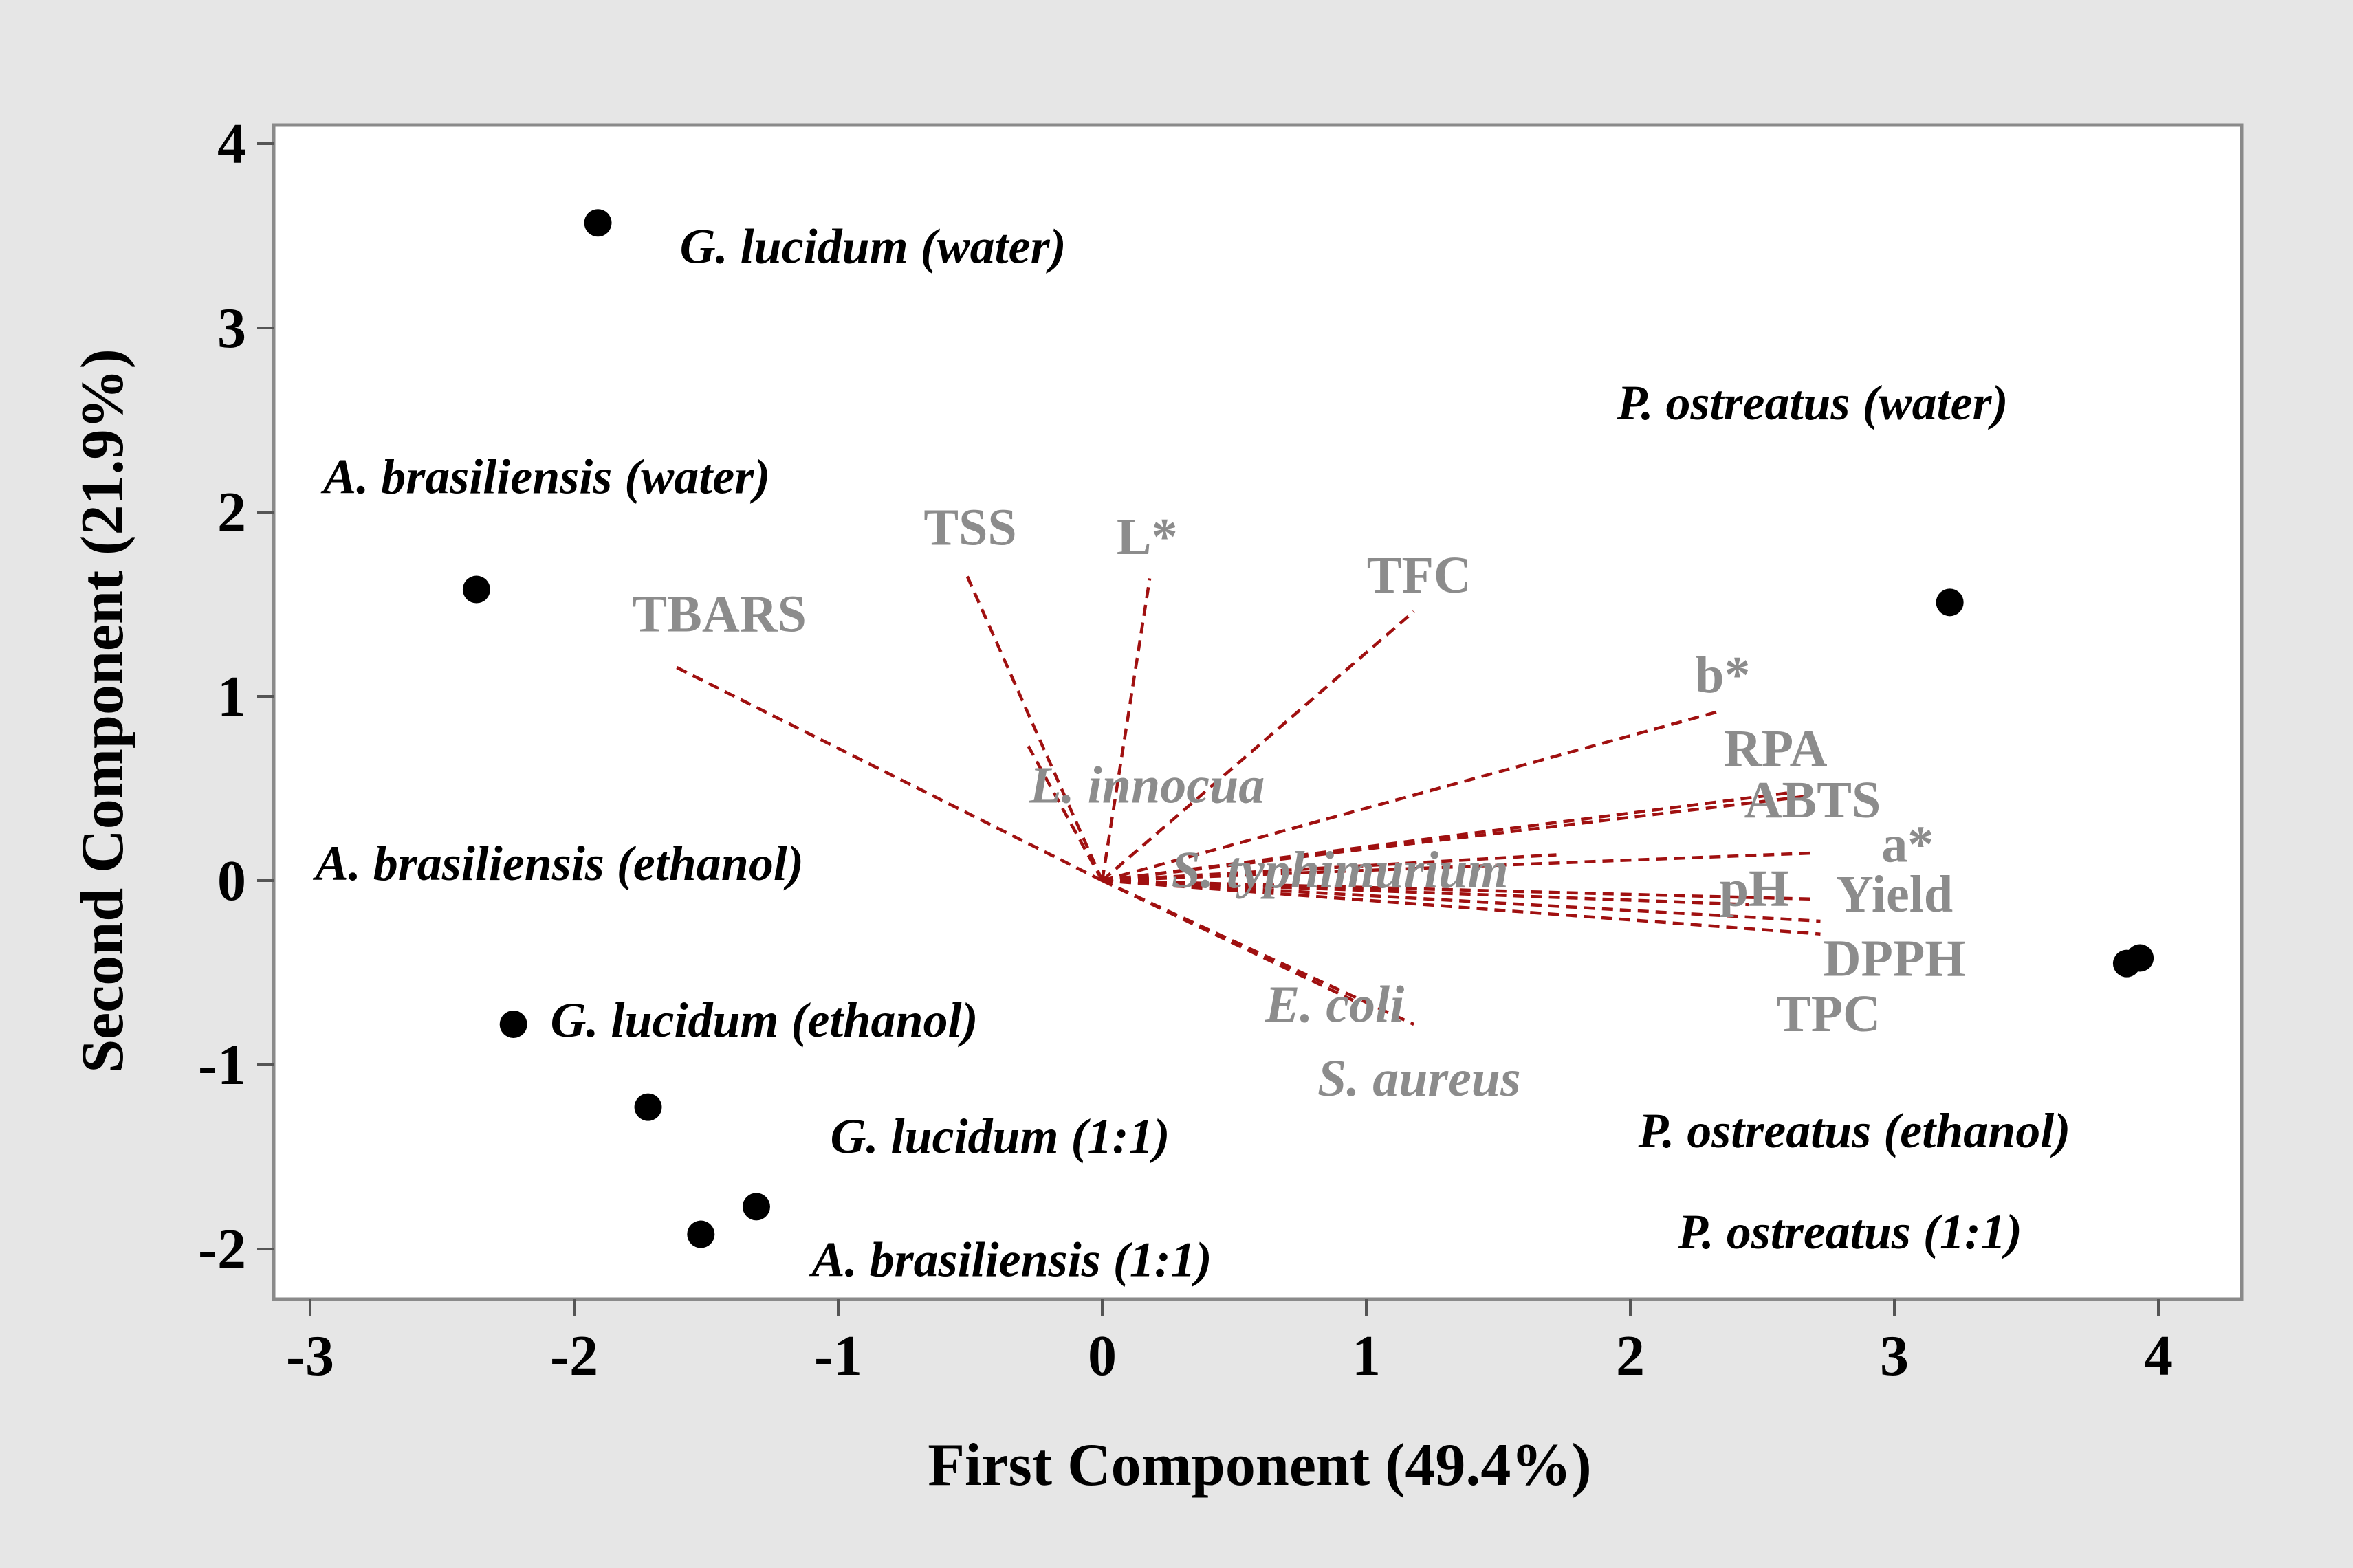  I want to click on y-tick-label: 0, so click(231, 881).